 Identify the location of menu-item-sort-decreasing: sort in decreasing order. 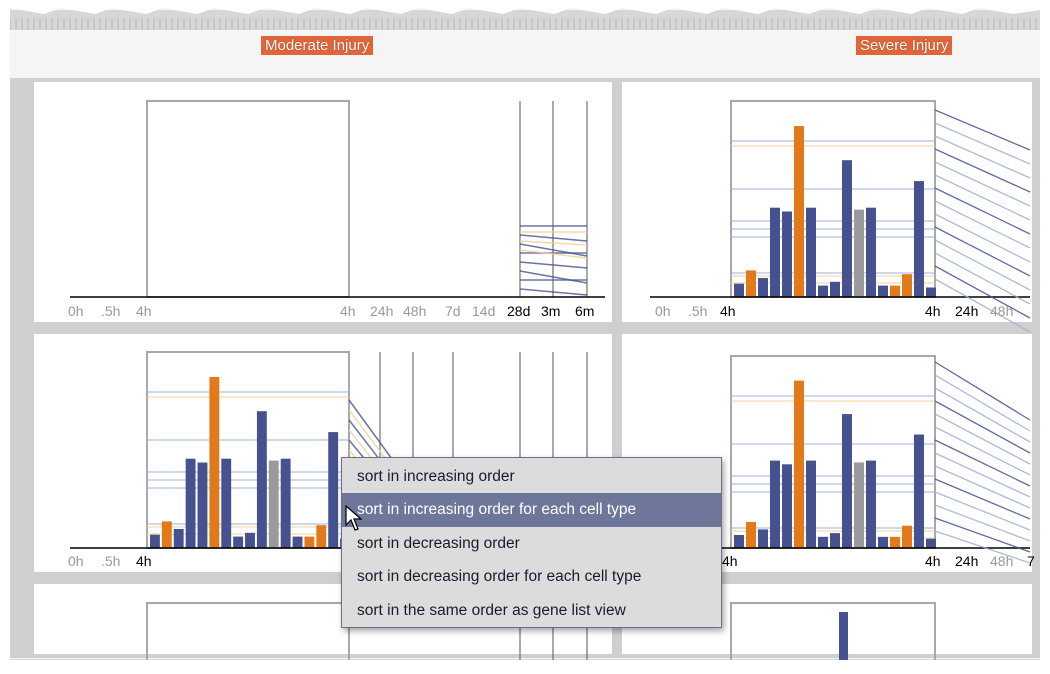
(438, 543).